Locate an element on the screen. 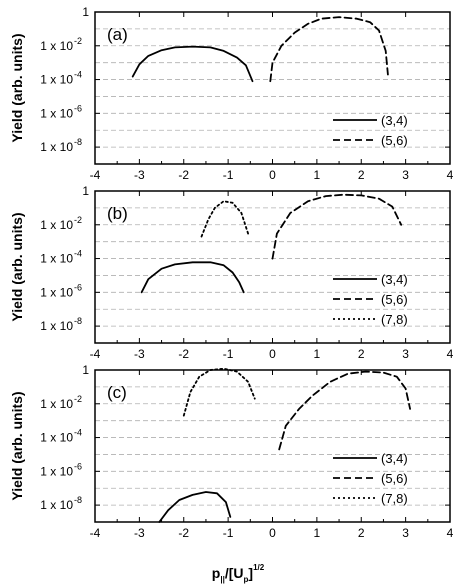 This screenshot has width=455, height=586. panel-label: (c) is located at coordinates (117, 392).